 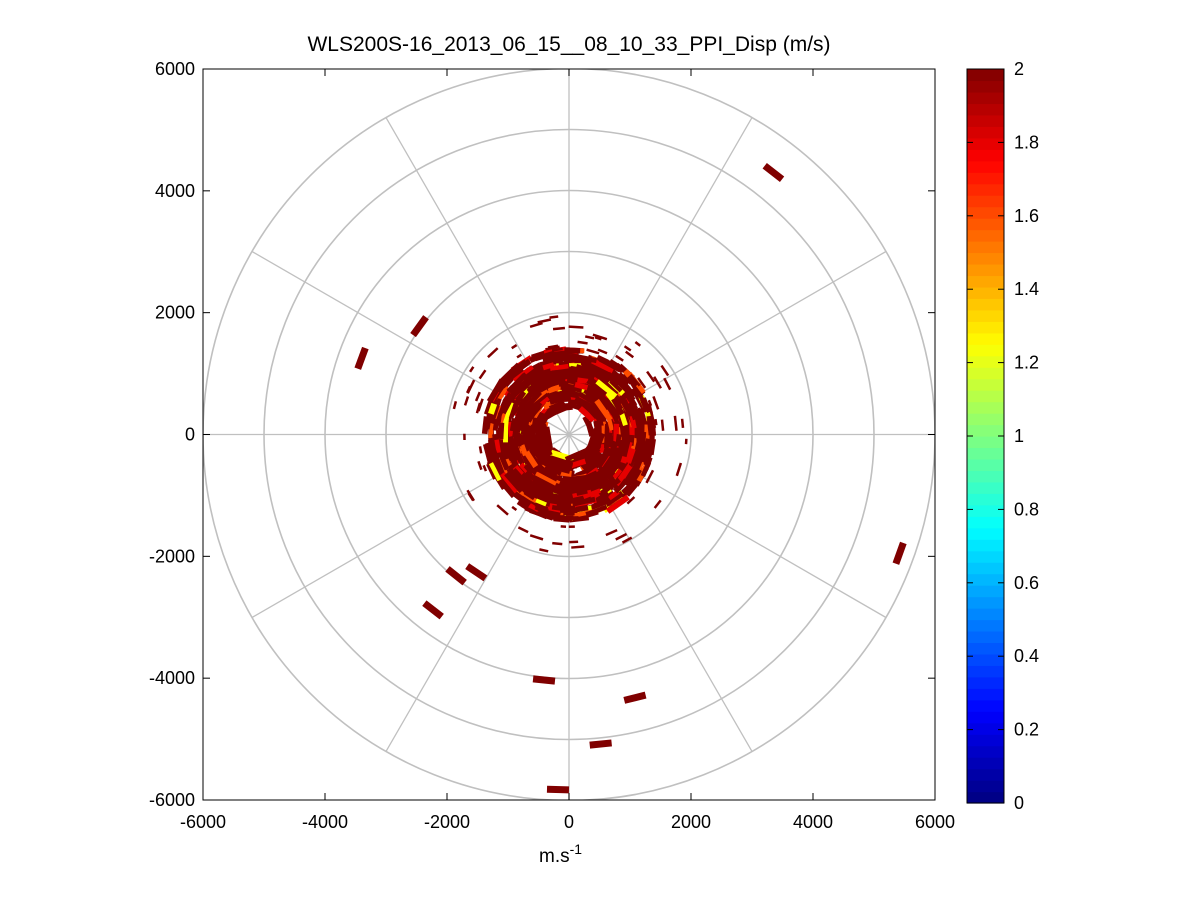 I want to click on y-tick-label: 6000, so click(x=175, y=69).